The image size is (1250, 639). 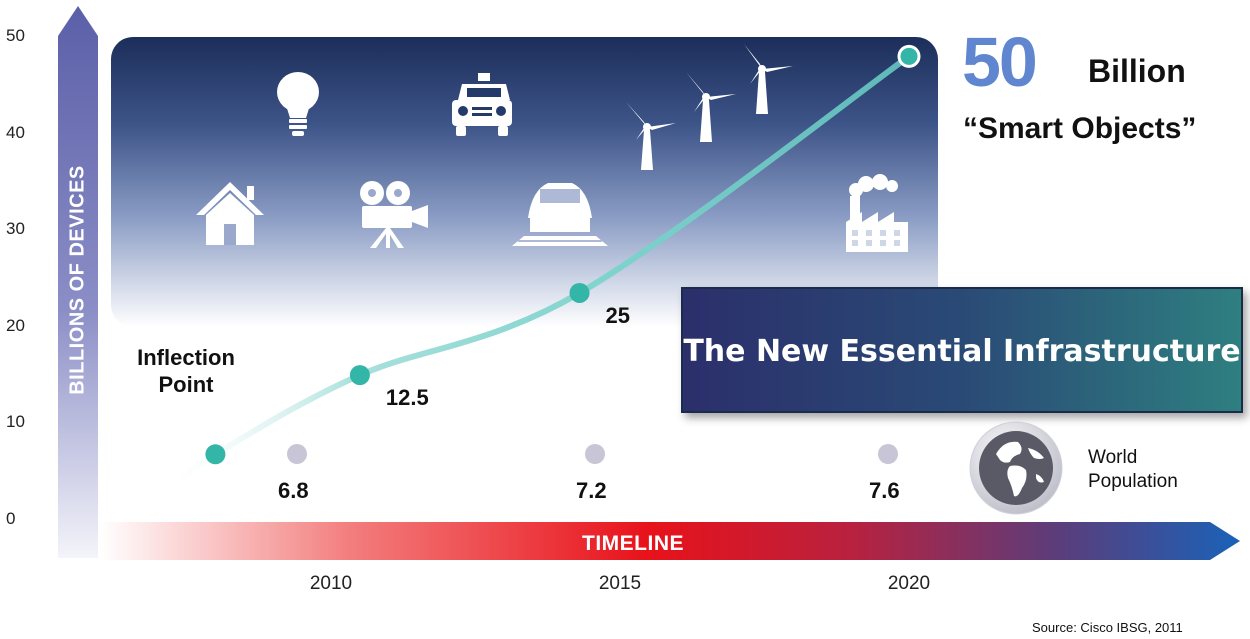 I want to click on house-icon, so click(x=230, y=213).